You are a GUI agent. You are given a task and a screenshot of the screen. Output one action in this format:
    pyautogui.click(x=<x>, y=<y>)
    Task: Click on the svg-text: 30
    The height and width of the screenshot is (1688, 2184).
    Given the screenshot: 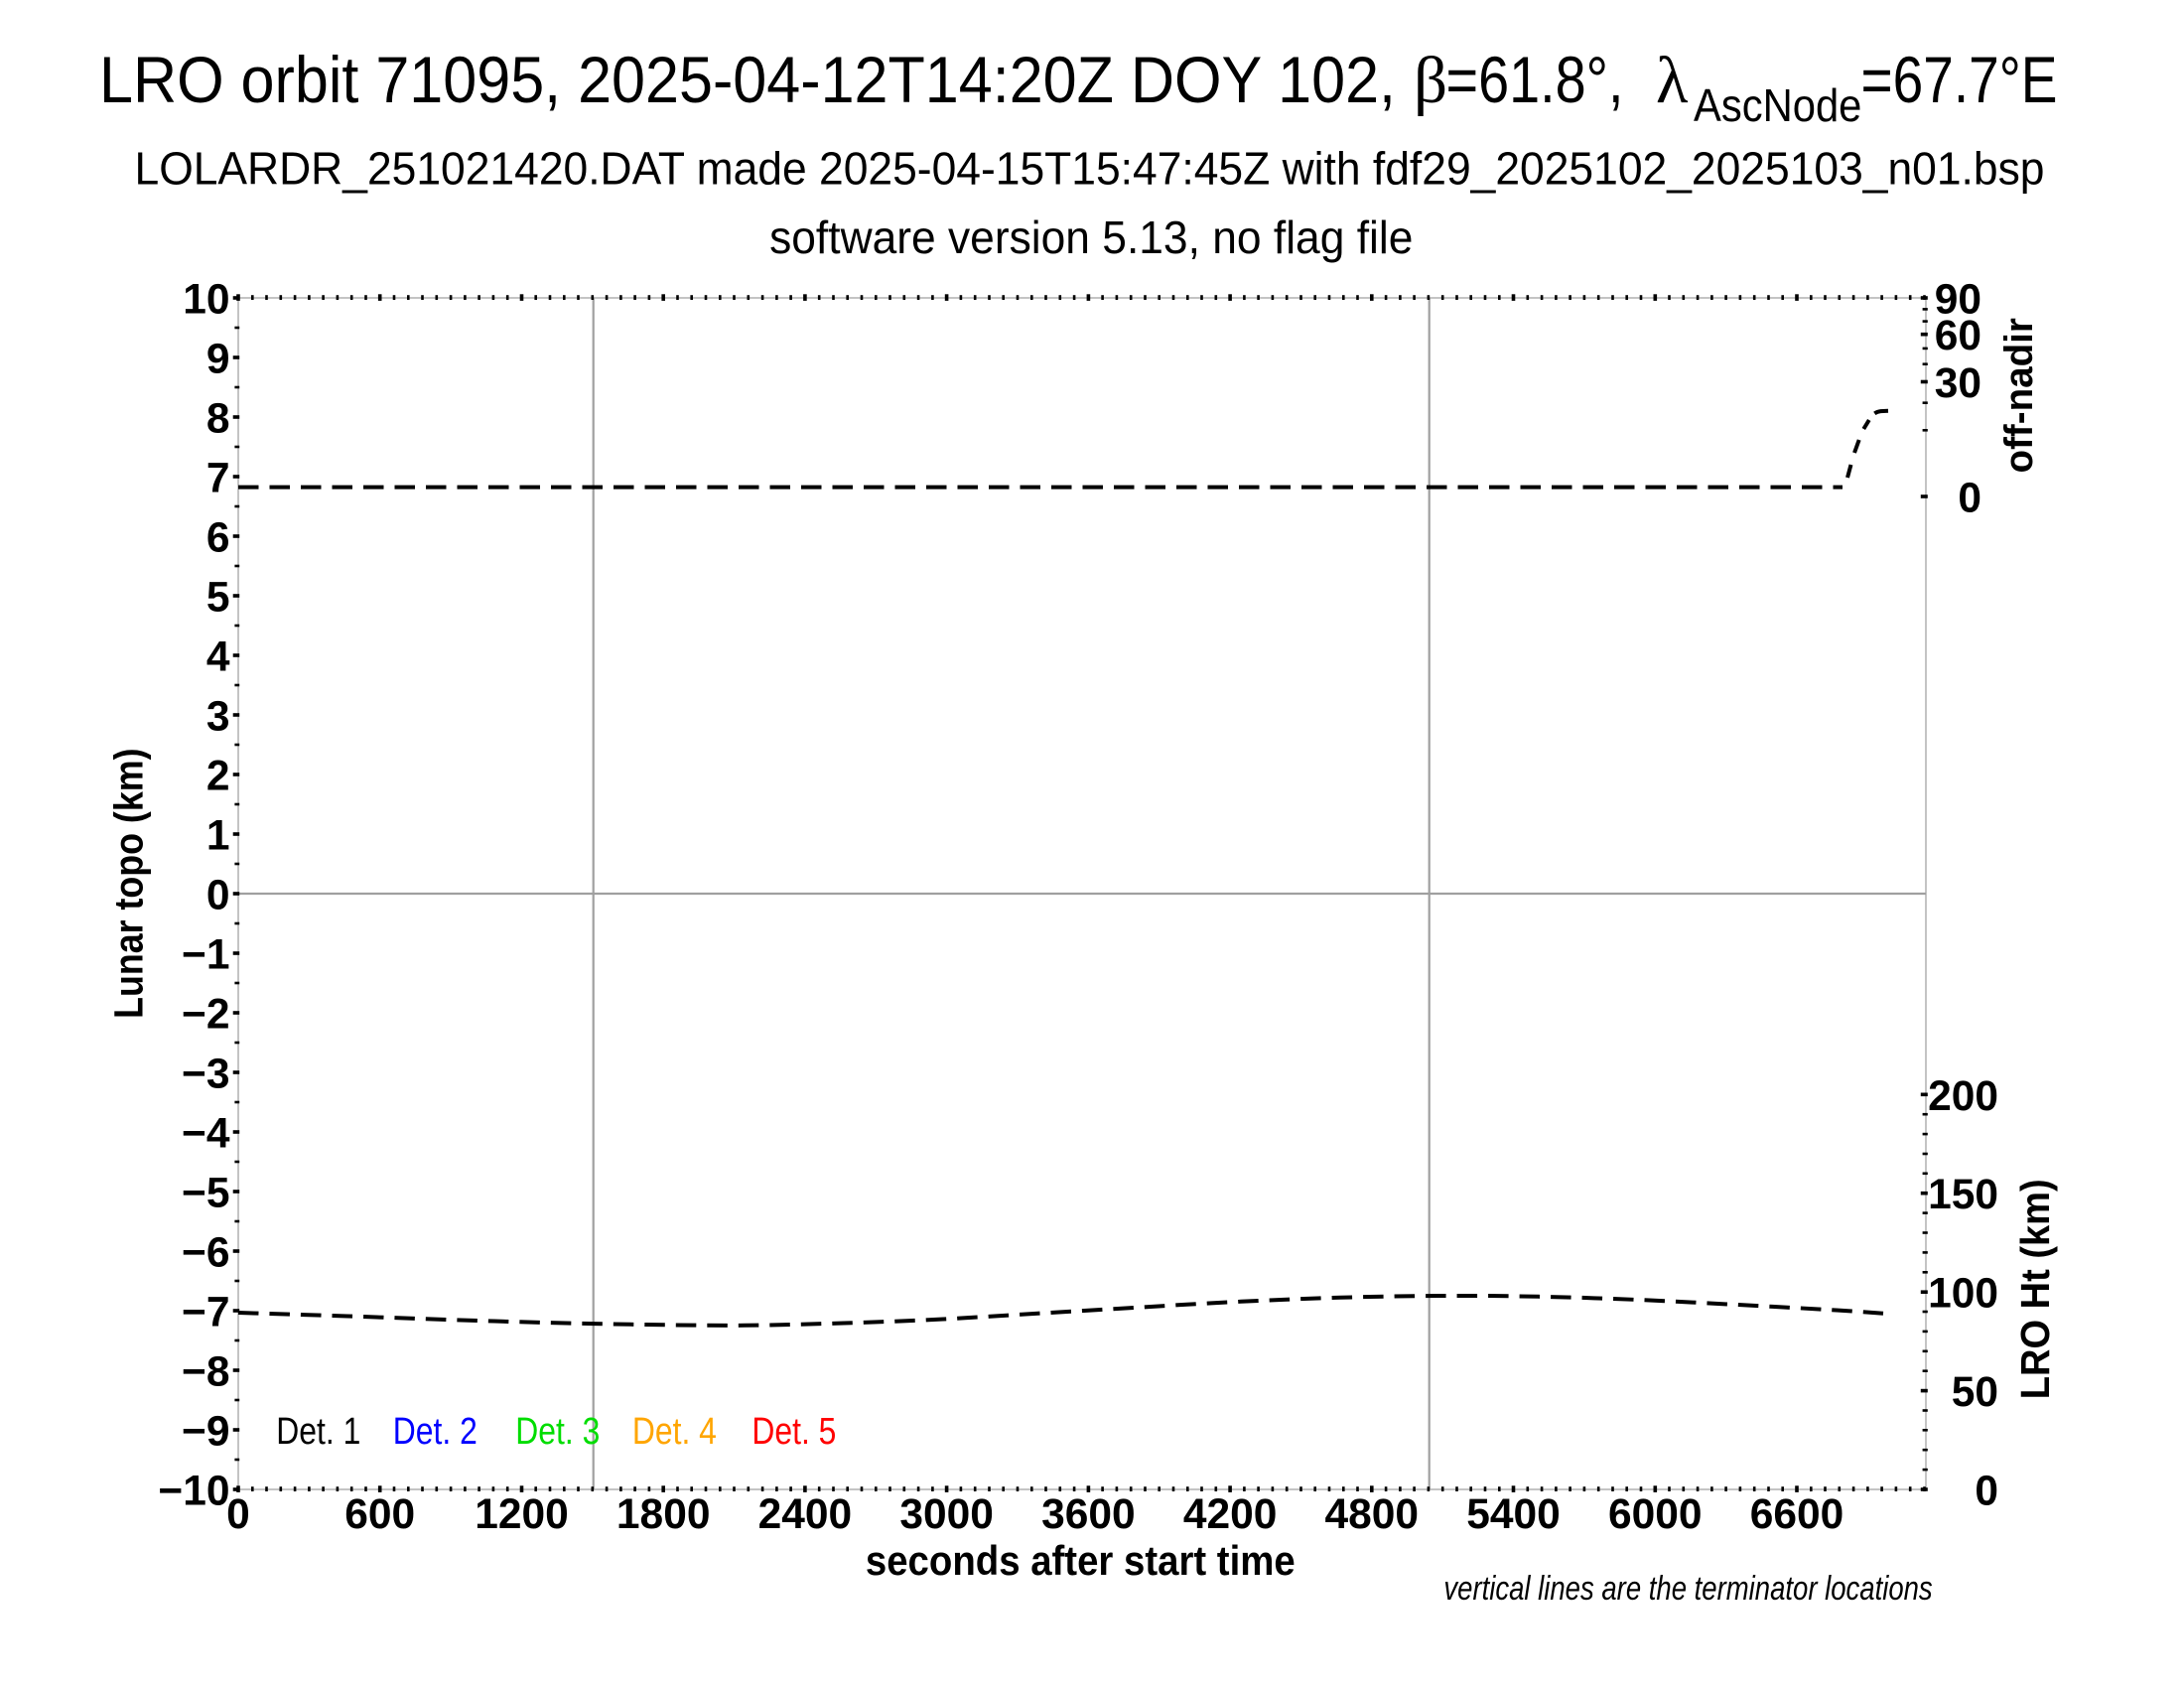 What is the action you would take?
    pyautogui.click(x=1958, y=383)
    